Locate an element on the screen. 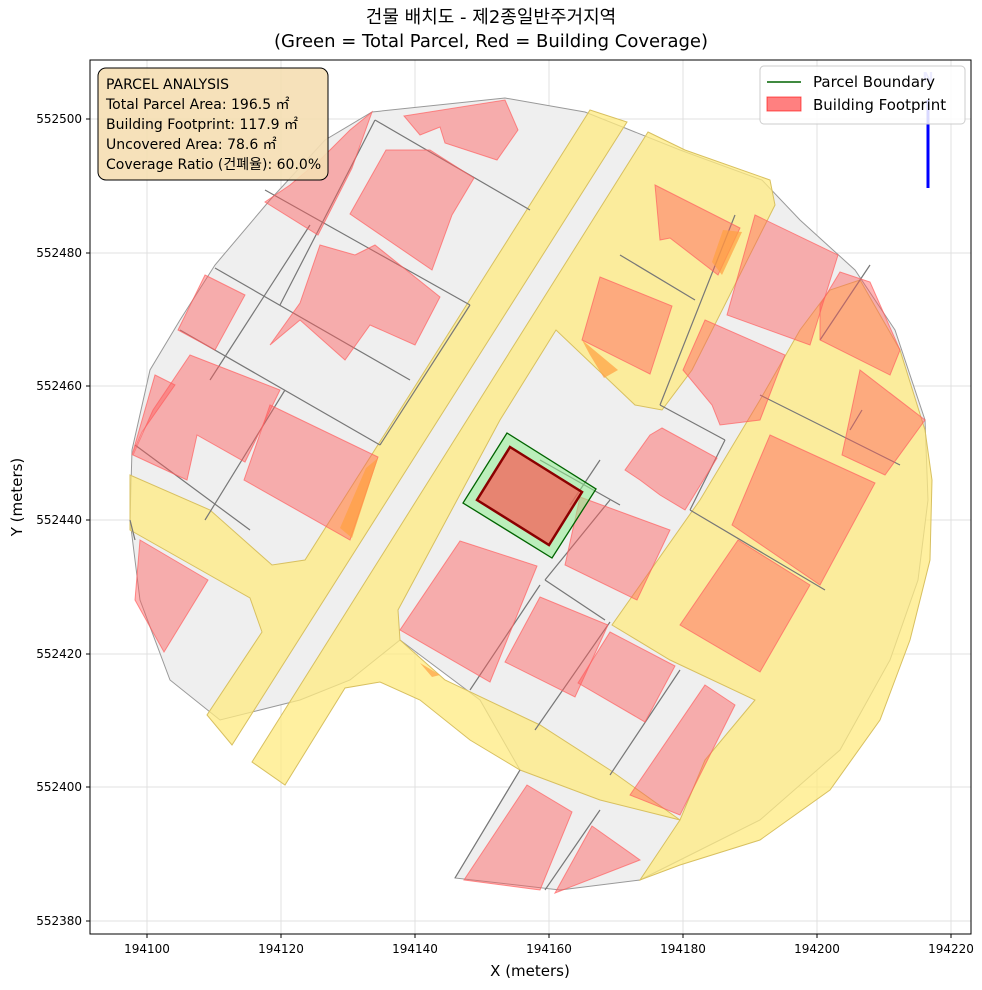 This screenshot has height=990, width=982. x-tick-label: 194140 is located at coordinates (415, 949).